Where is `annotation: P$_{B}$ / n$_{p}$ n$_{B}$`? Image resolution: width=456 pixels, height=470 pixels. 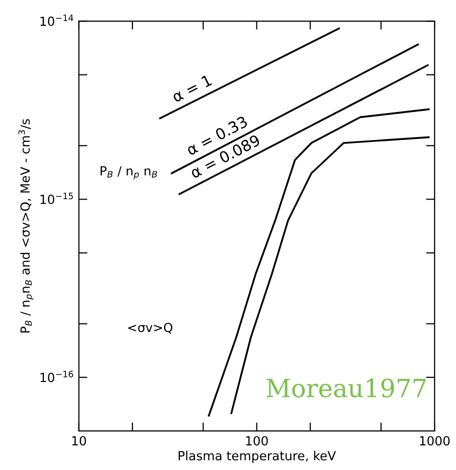 annotation: P$_{B}$ / n$_{p}$ n$_{B}$ is located at coordinates (129, 173).